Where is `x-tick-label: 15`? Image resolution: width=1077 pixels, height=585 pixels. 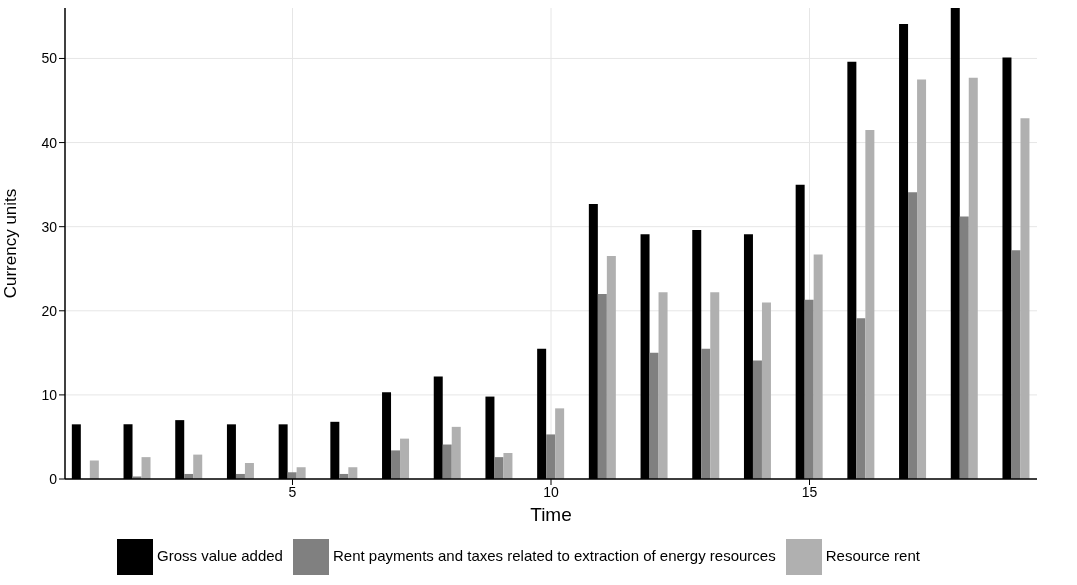 x-tick-label: 15 is located at coordinates (809, 491).